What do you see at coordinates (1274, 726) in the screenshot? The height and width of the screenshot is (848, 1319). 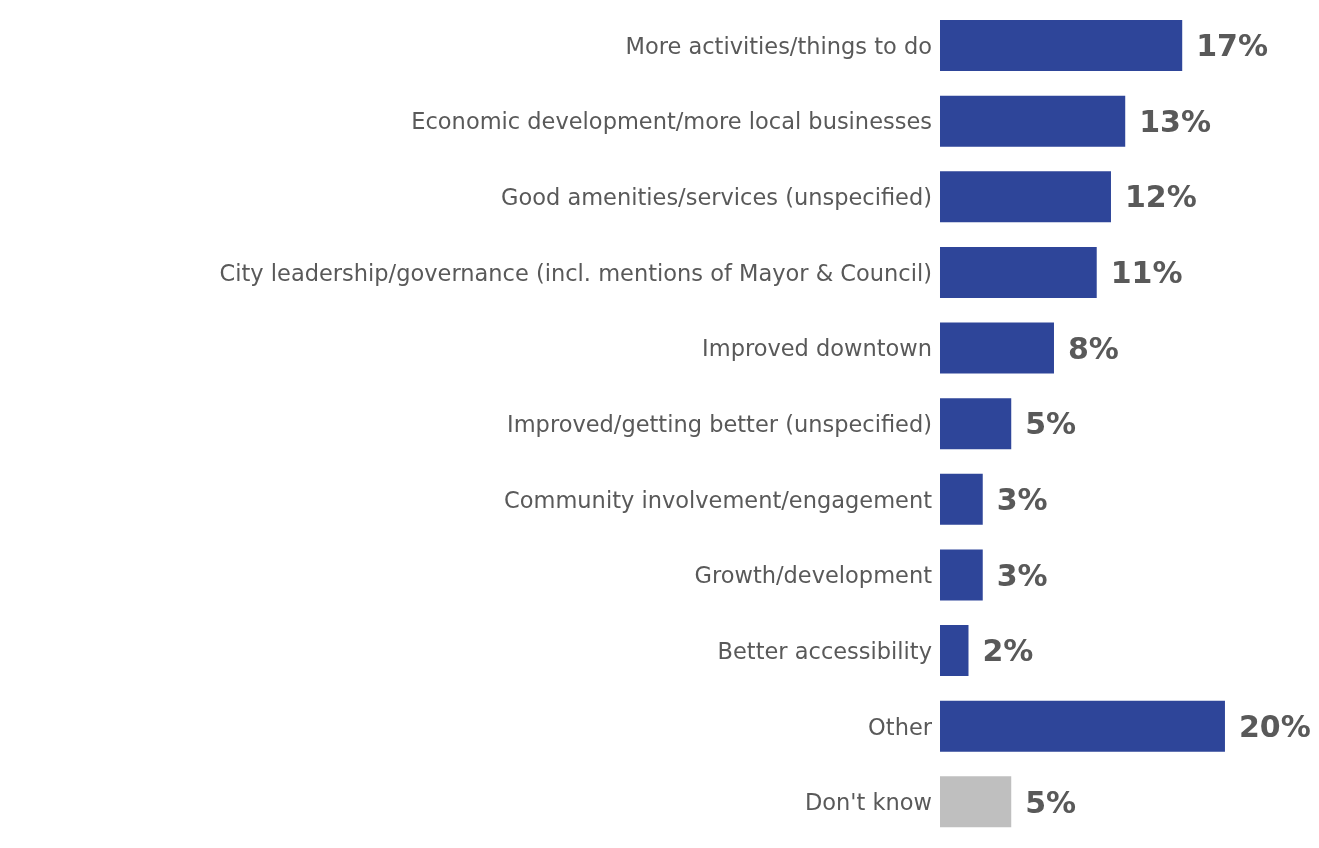 I see `data-label: 20%` at bounding box center [1274, 726].